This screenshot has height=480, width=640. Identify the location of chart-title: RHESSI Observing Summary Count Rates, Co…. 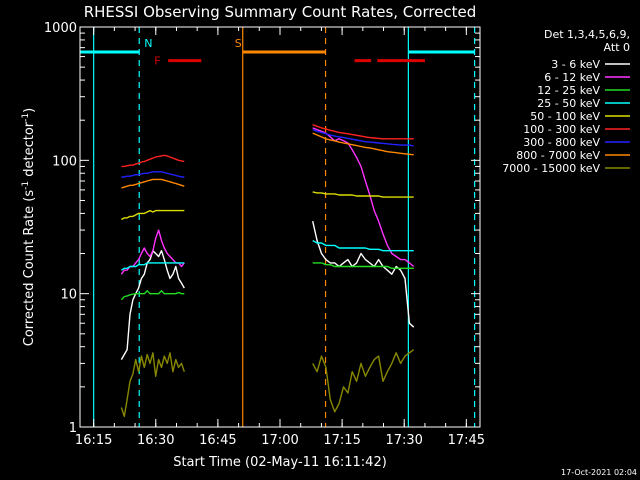
(280, 12).